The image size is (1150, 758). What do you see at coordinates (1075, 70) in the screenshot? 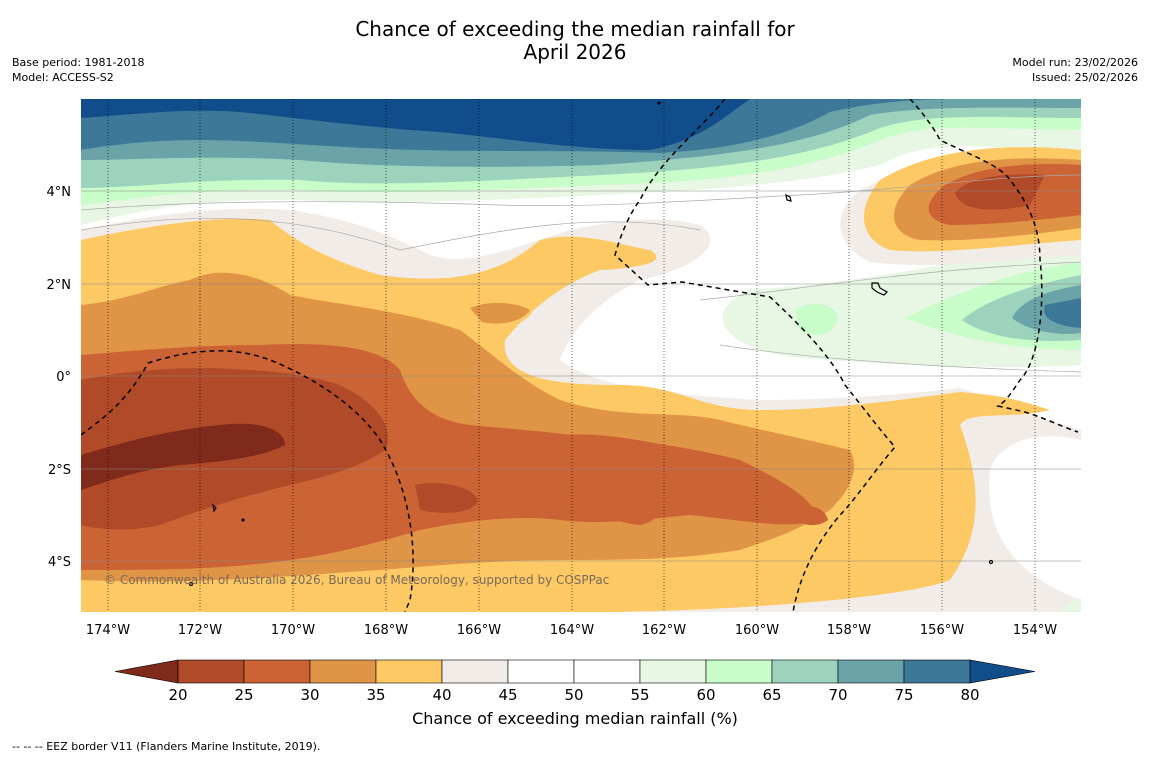
I see `meta-right: Model run: 23/02/2026 Issued: 25/02/2026` at bounding box center [1075, 70].